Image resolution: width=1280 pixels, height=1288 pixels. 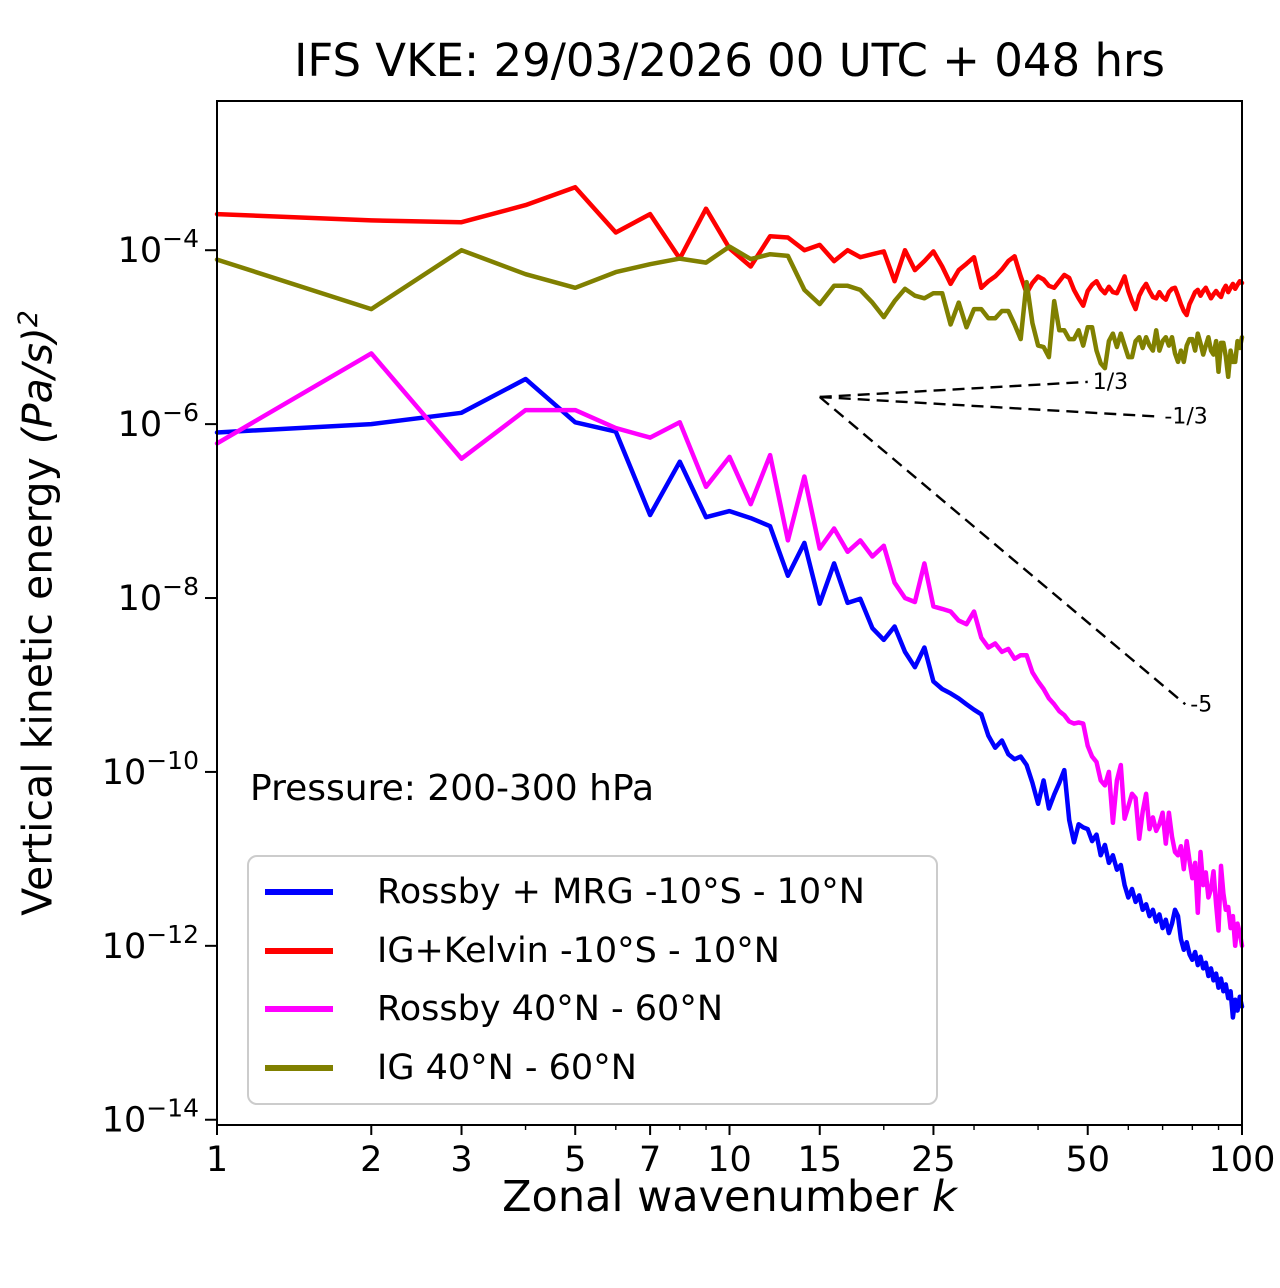 I want to click on legend-line-ig-kelvin-tropics, so click(x=299, y=950).